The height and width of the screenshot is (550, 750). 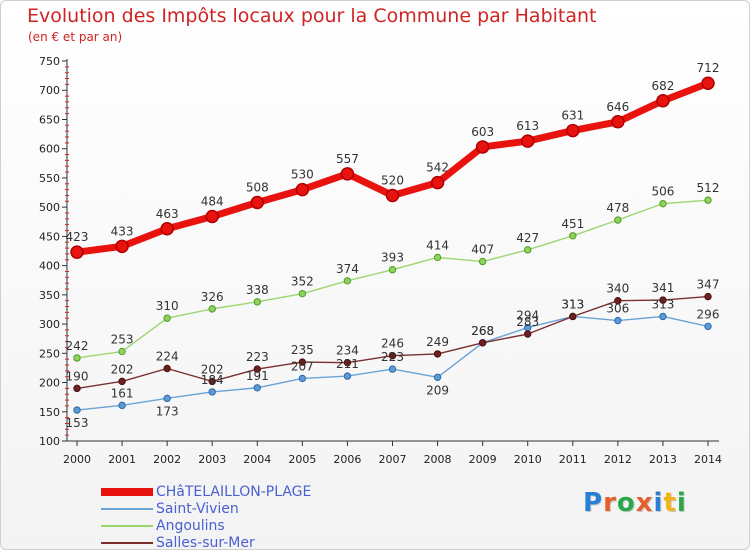 I want to click on x-tick-label: 2003, so click(x=212, y=459).